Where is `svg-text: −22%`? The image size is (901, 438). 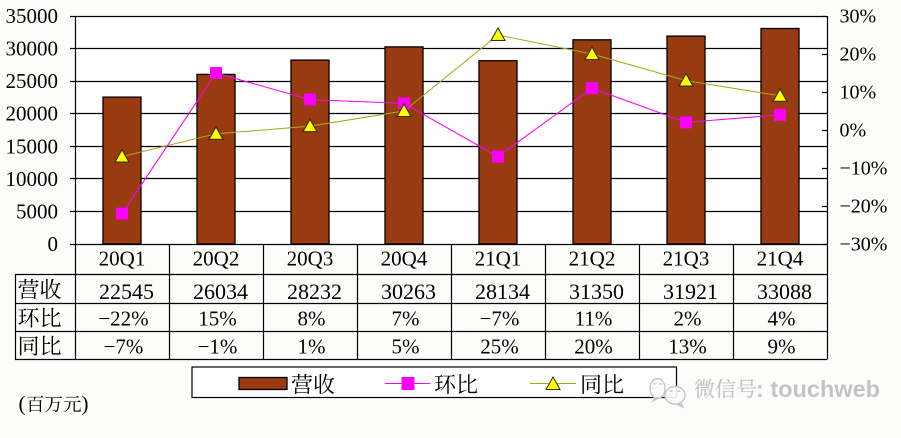
svg-text: −22% is located at coordinates (123, 319).